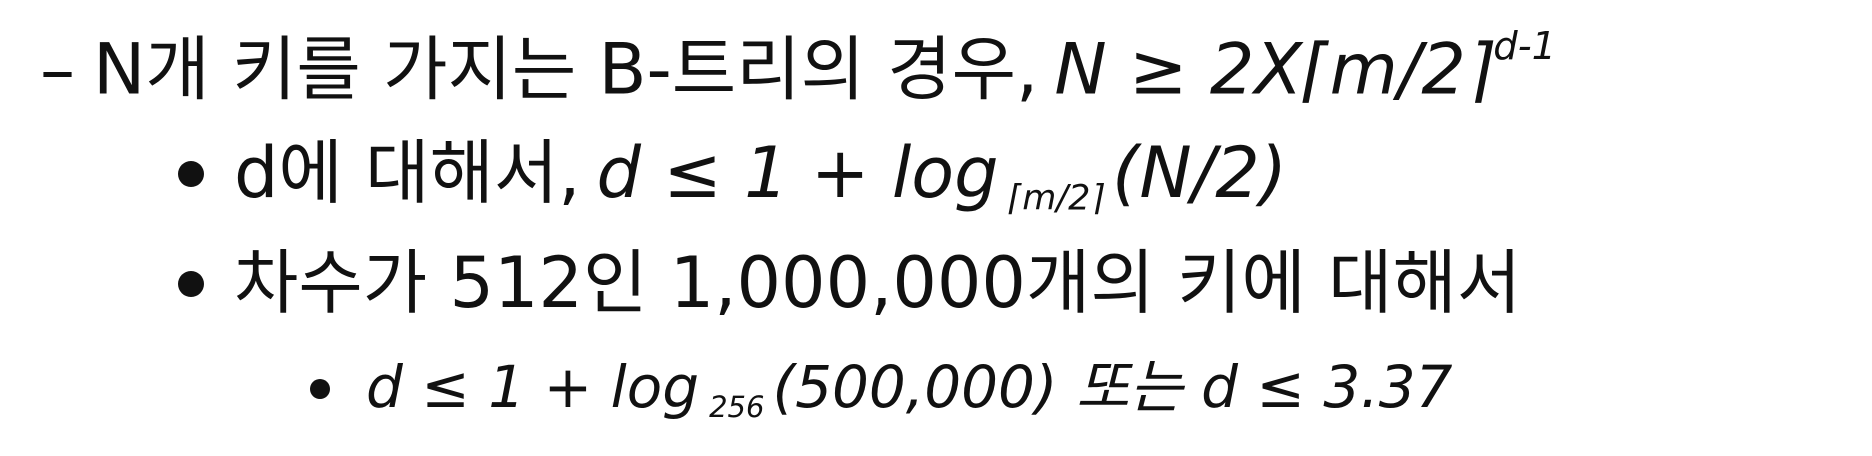 The image size is (1872, 456). Describe the element at coordinates (737, 407) in the screenshot. I see `line4-subscript: 256` at that location.